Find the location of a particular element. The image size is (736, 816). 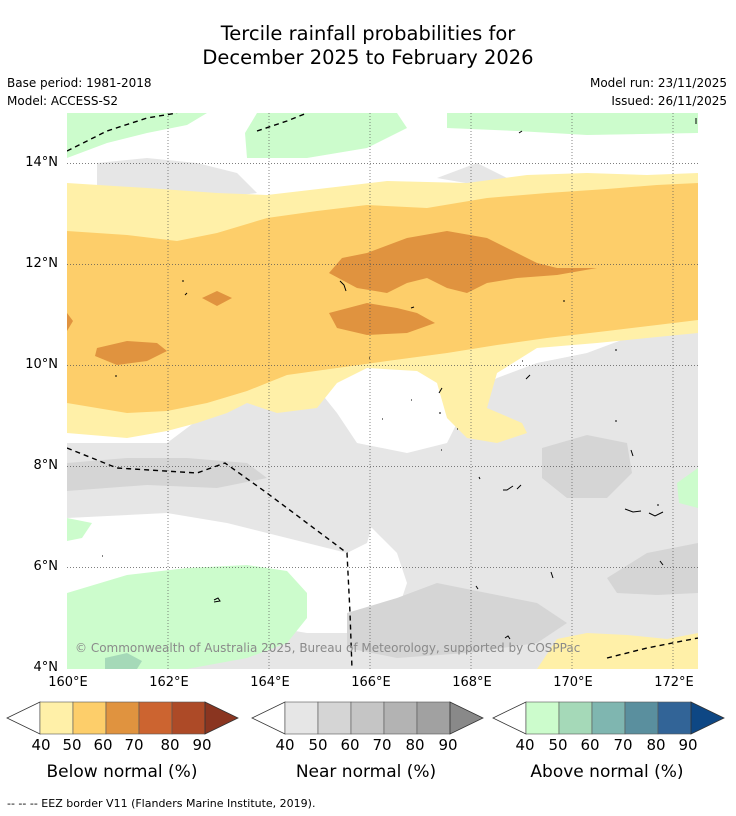

colorbar-below-normal is located at coordinates (122, 718).